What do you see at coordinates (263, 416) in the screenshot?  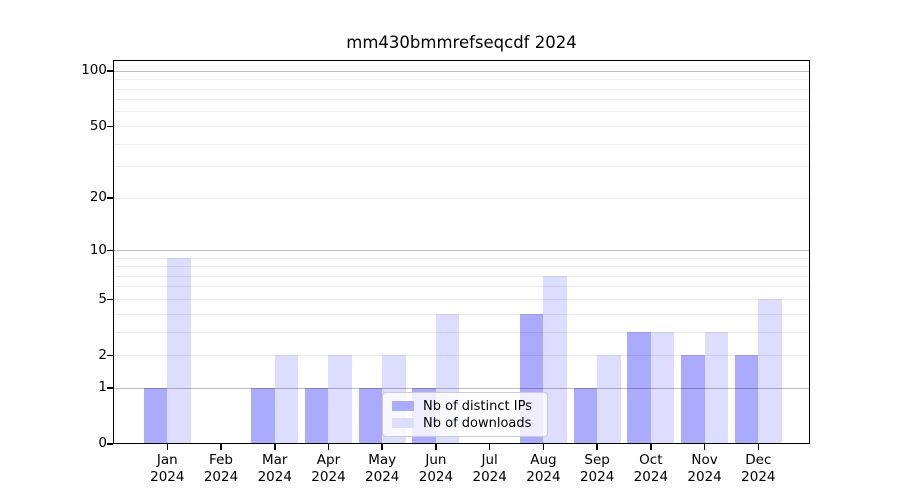 I see `bar-distinct-ips-mar` at bounding box center [263, 416].